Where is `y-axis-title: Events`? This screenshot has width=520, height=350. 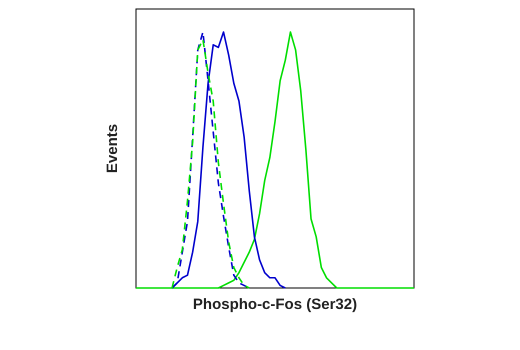 y-axis-title: Events is located at coordinates (113, 149).